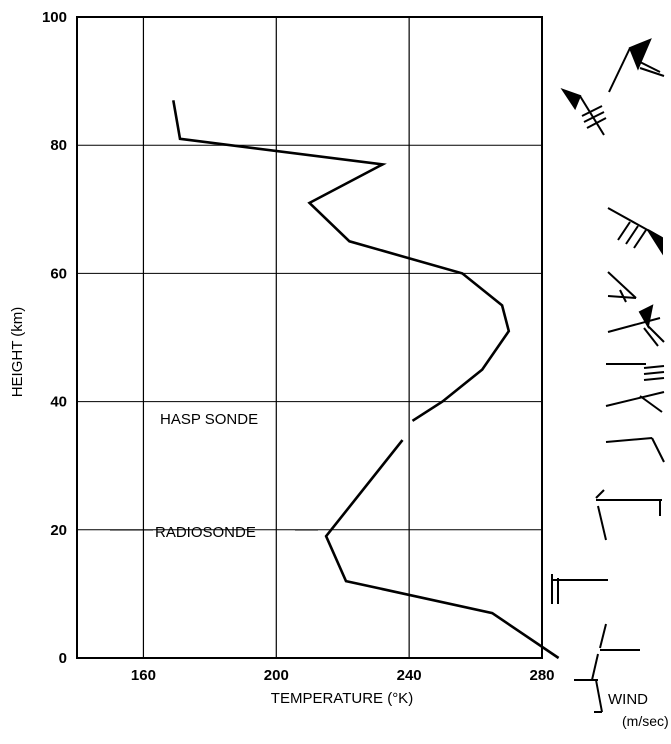 This screenshot has height=744, width=671. What do you see at coordinates (205, 532) in the screenshot?
I see `annotation-radiosonde: RADIOSONDE` at bounding box center [205, 532].